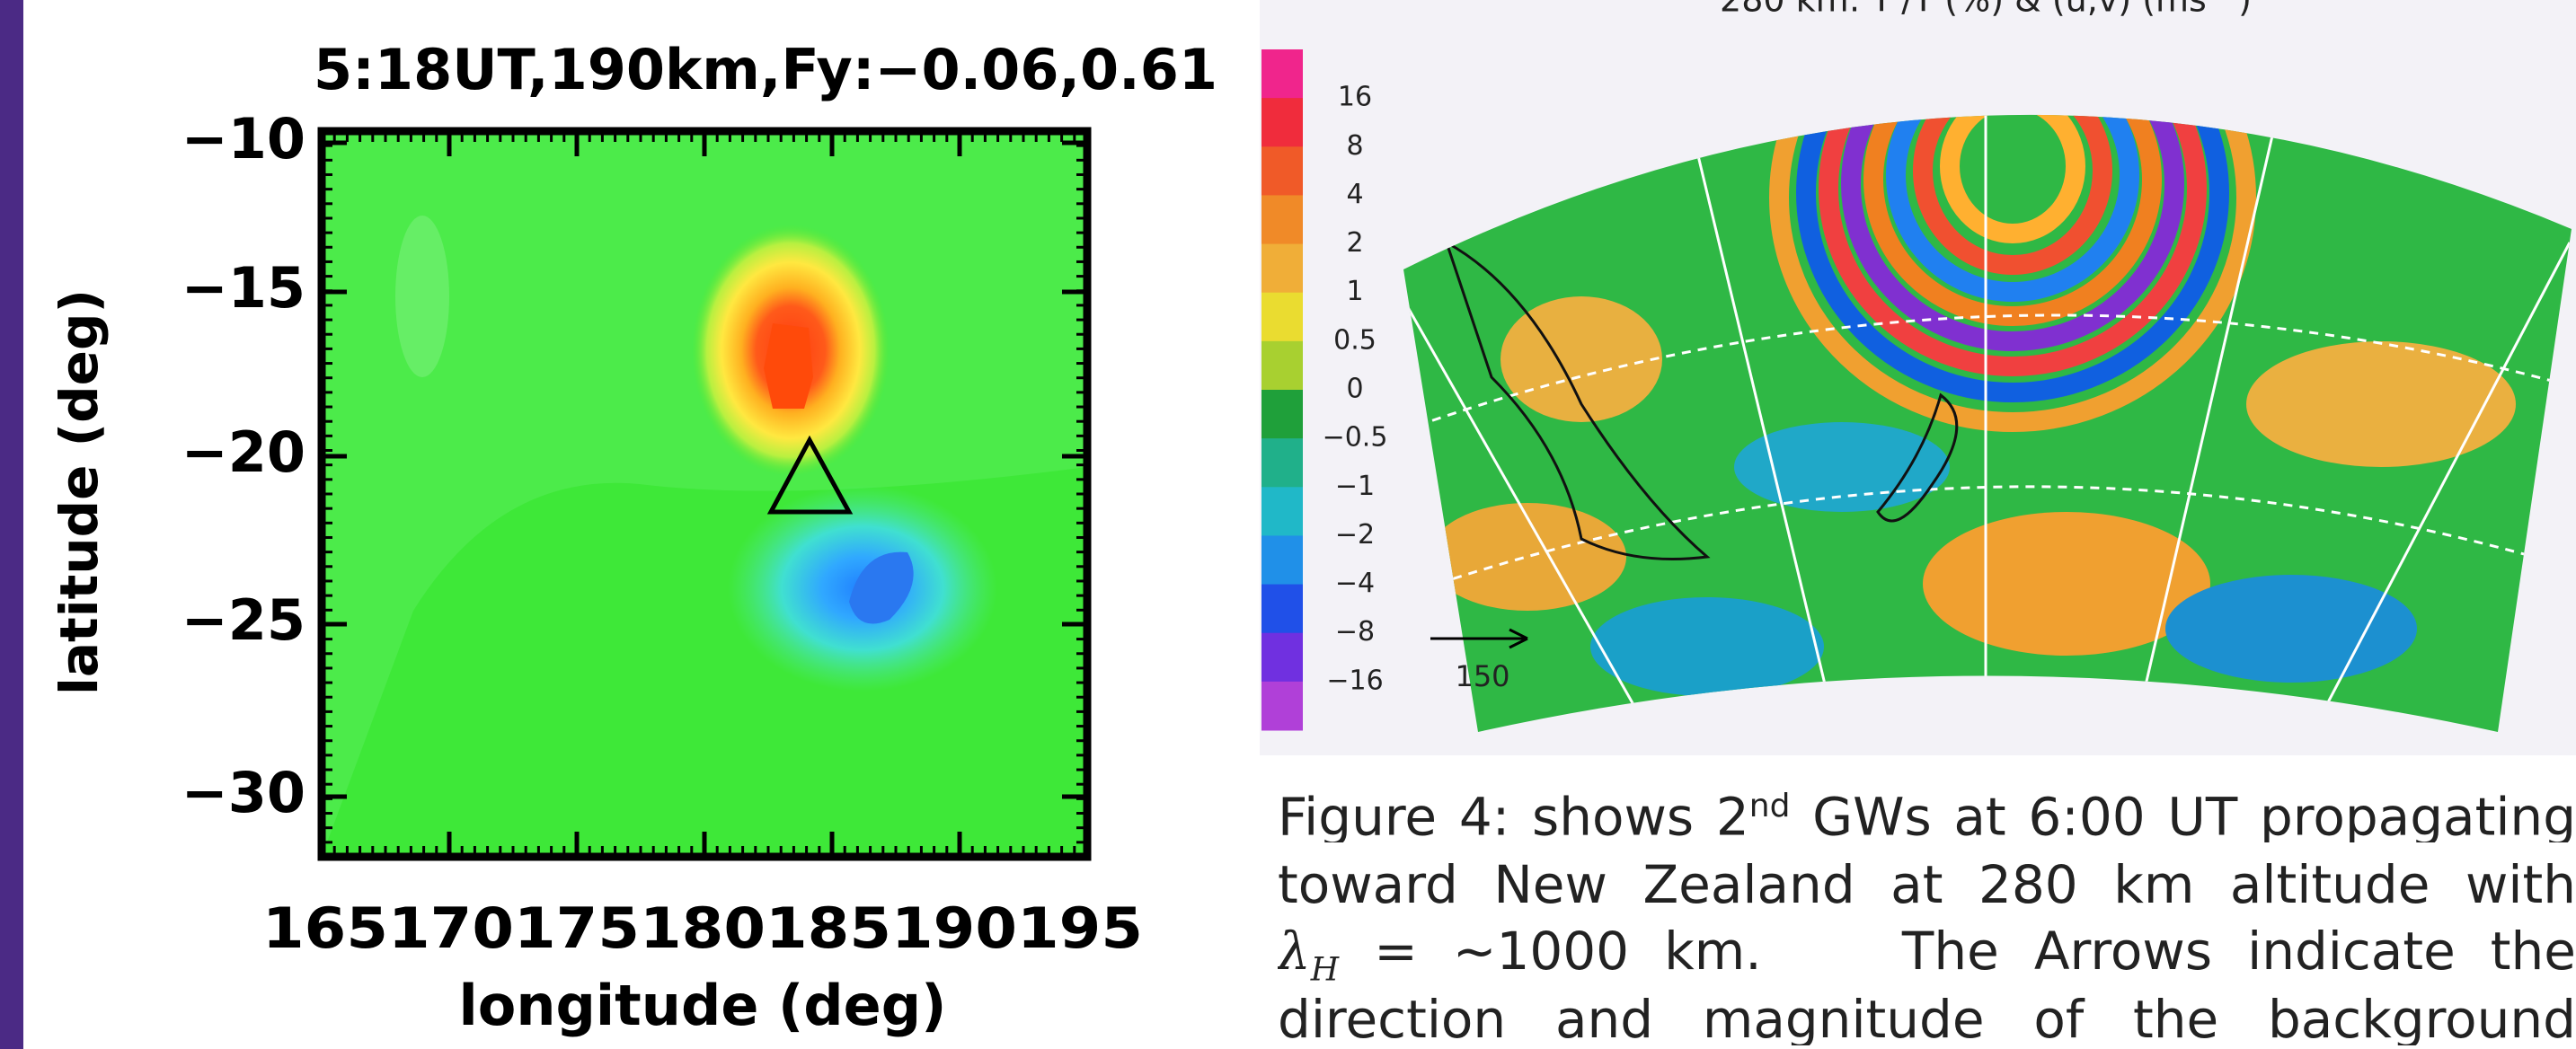 Image resolution: width=2576 pixels, height=1049 pixels. Describe the element at coordinates (703, 928) in the screenshot. I see `x-tick-label: 180` at that location.